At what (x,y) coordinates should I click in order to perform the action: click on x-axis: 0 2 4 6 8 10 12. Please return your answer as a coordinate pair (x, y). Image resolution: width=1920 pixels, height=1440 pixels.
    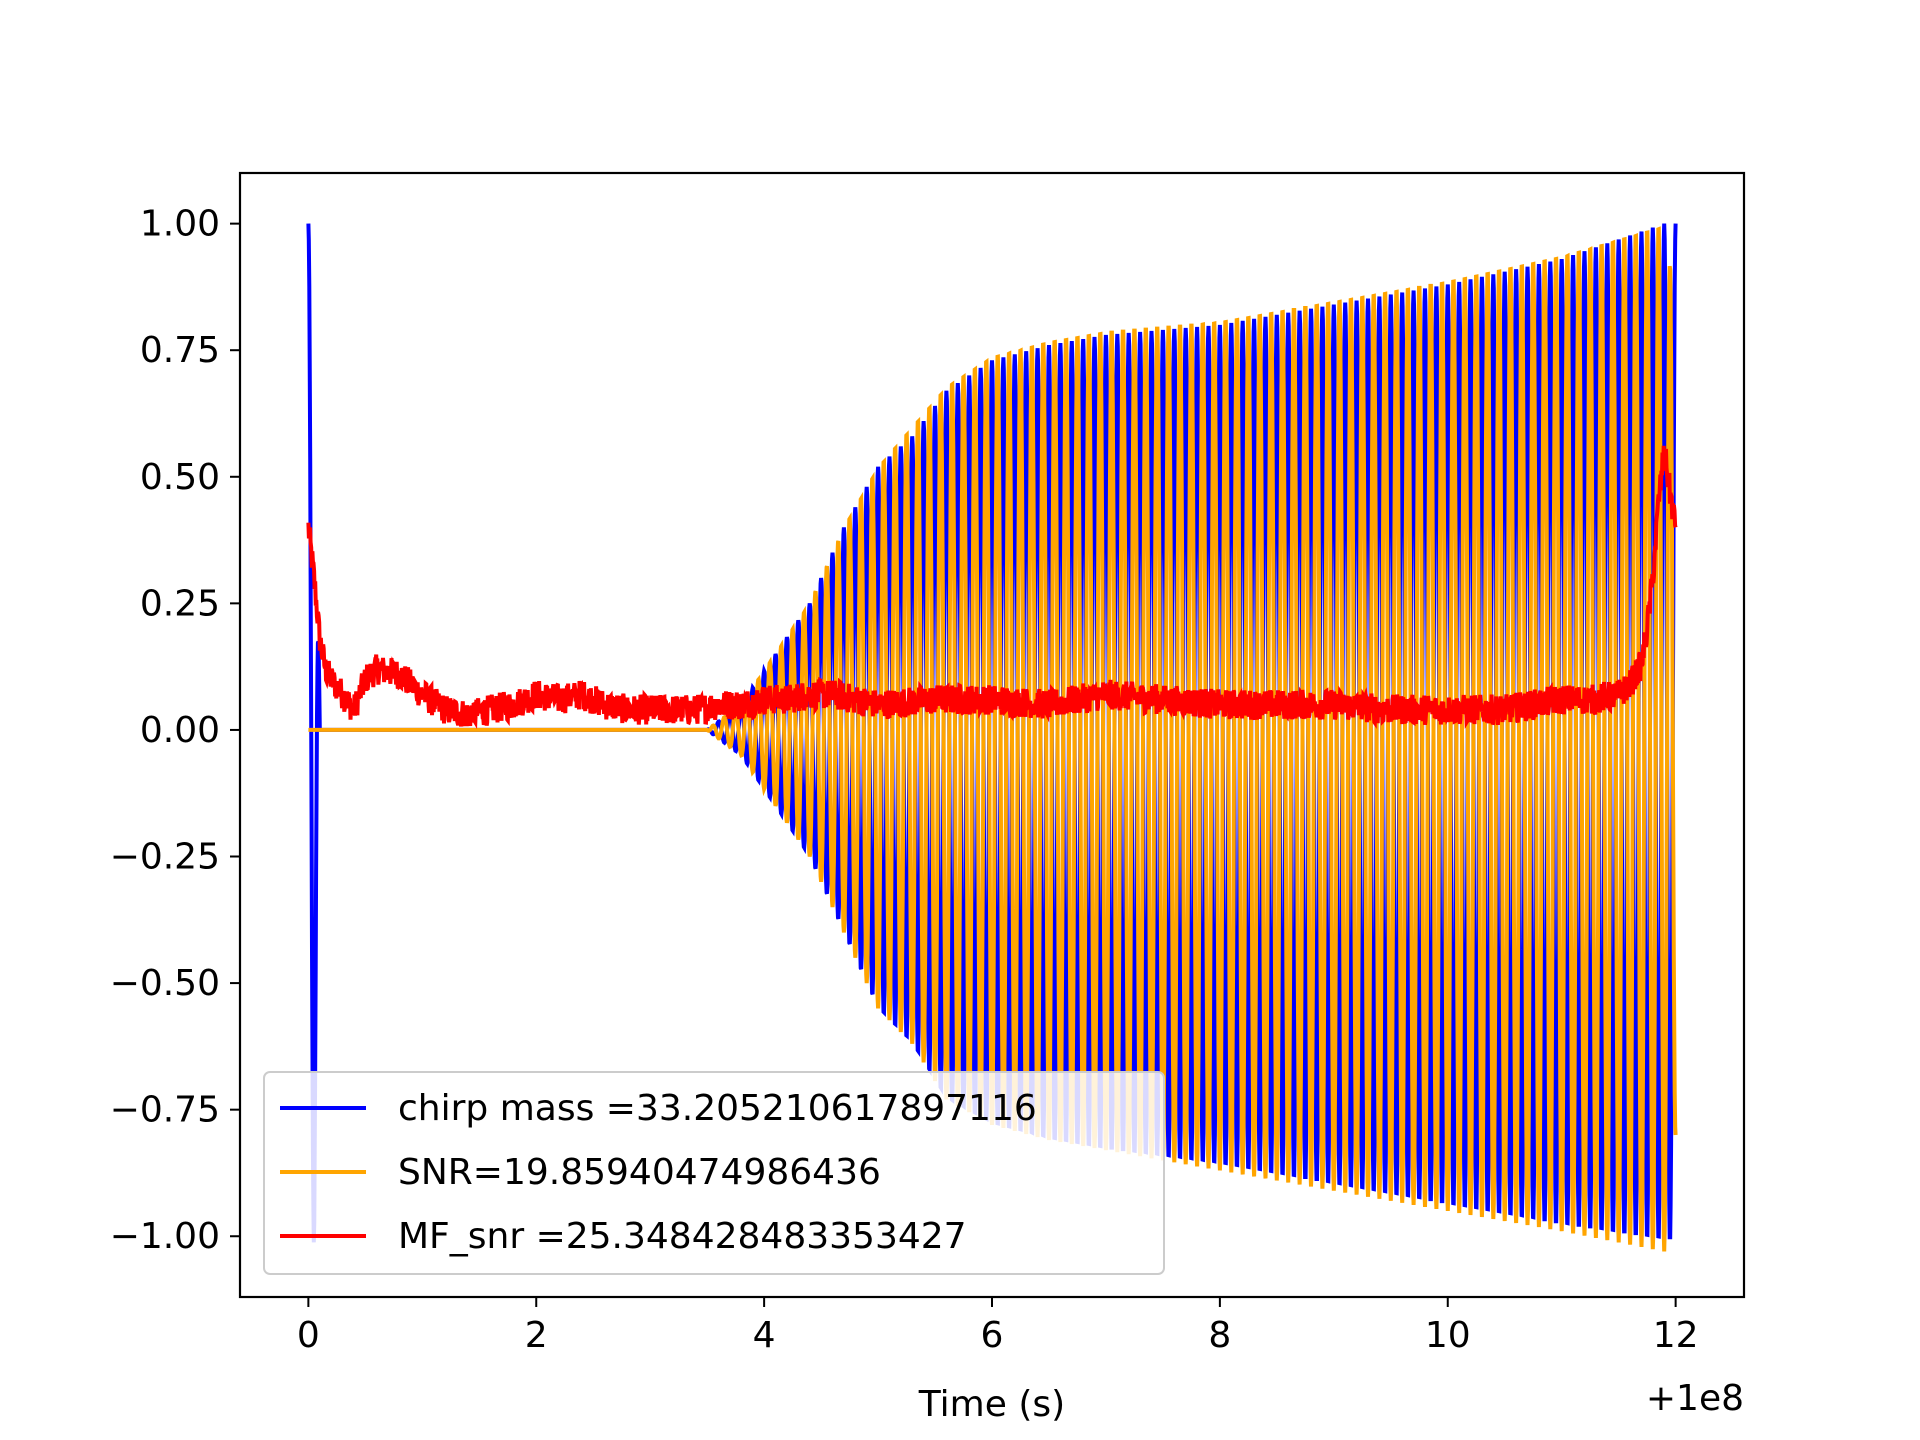
    Looking at the image, I should click on (998, 1326).